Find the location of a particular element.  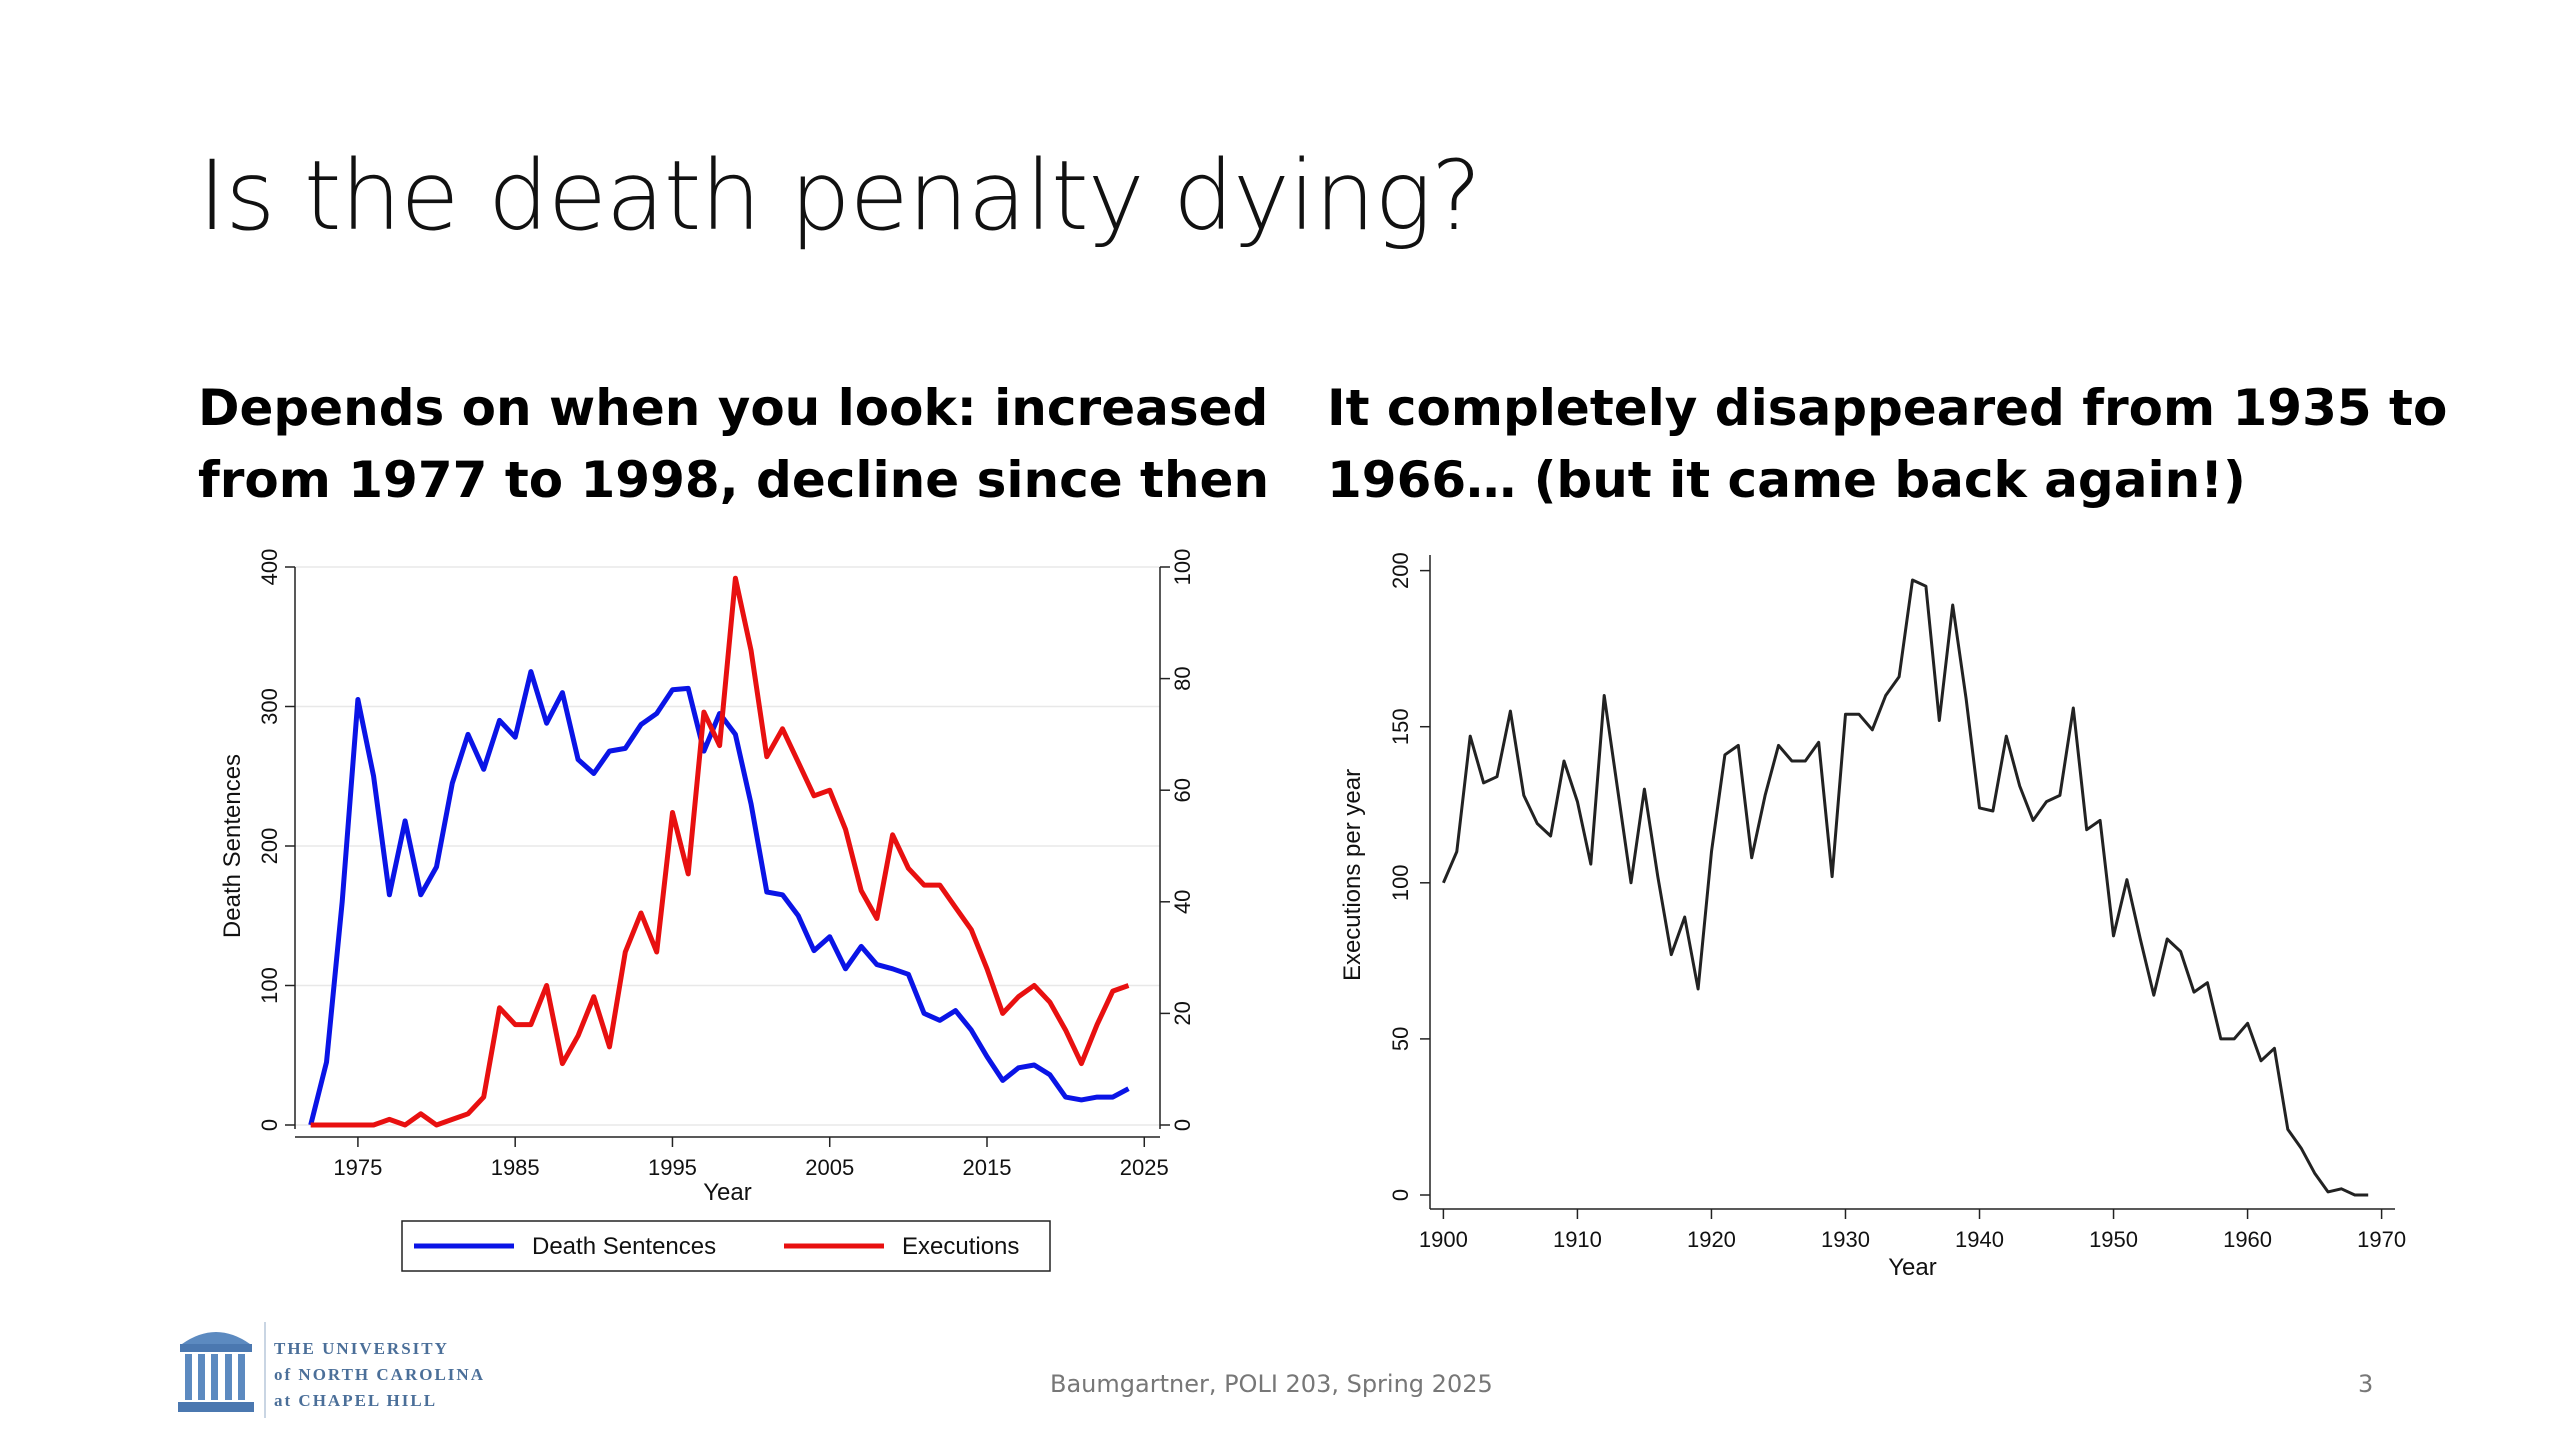

x-tick-label: 1910 is located at coordinates (1577, 1239).